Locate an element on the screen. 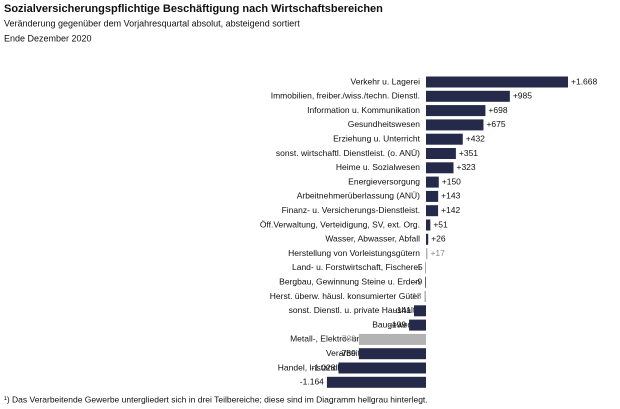 This screenshot has height=409, width=620. category-label: Herst. überw. häusl. konsumierter Güter is located at coordinates (345, 296).